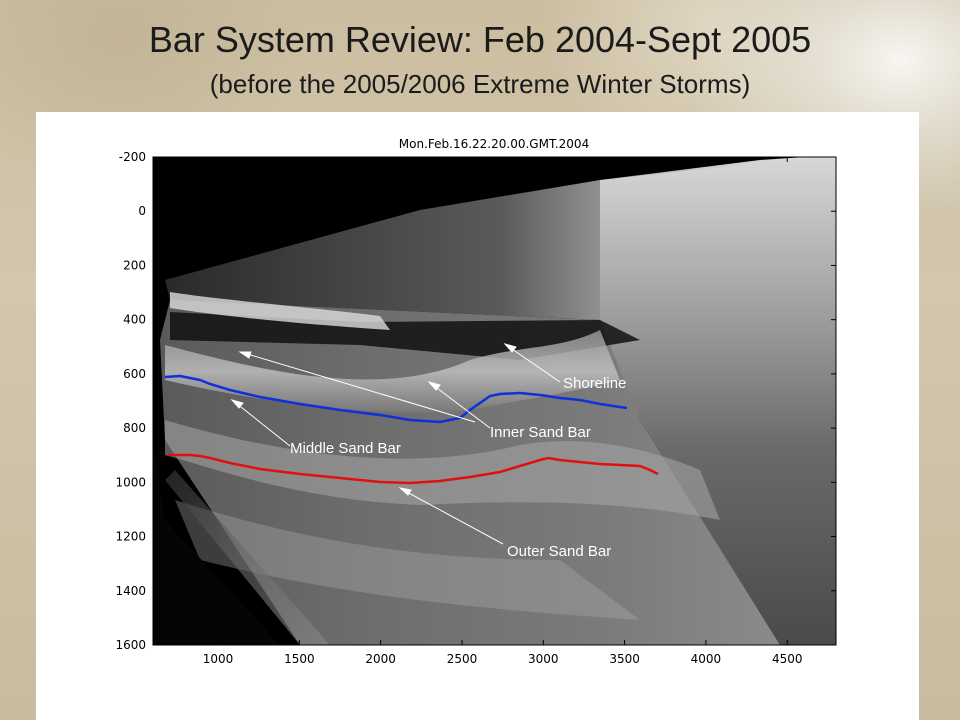 The height and width of the screenshot is (720, 960). Describe the element at coordinates (218, 659) in the screenshot. I see `x-tick-label: 1000` at that location.